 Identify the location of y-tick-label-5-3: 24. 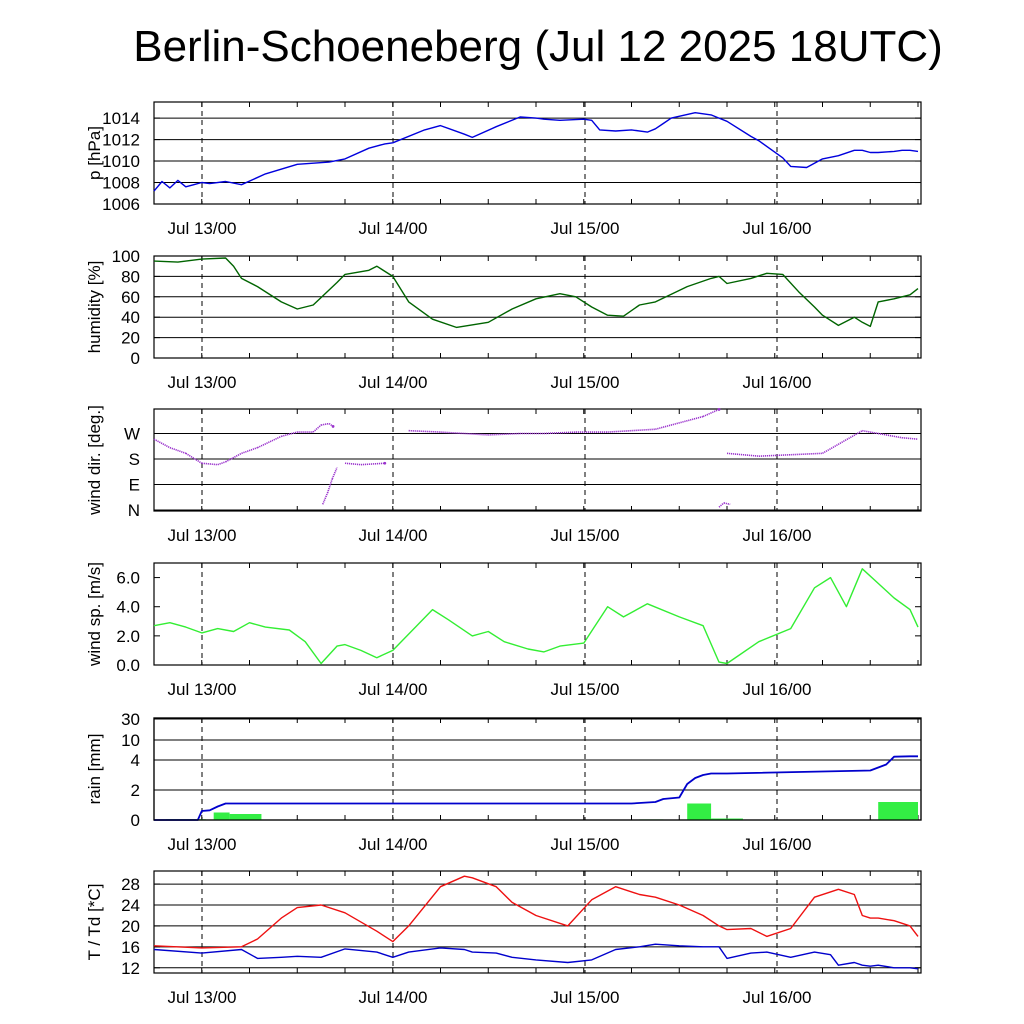
(130, 905).